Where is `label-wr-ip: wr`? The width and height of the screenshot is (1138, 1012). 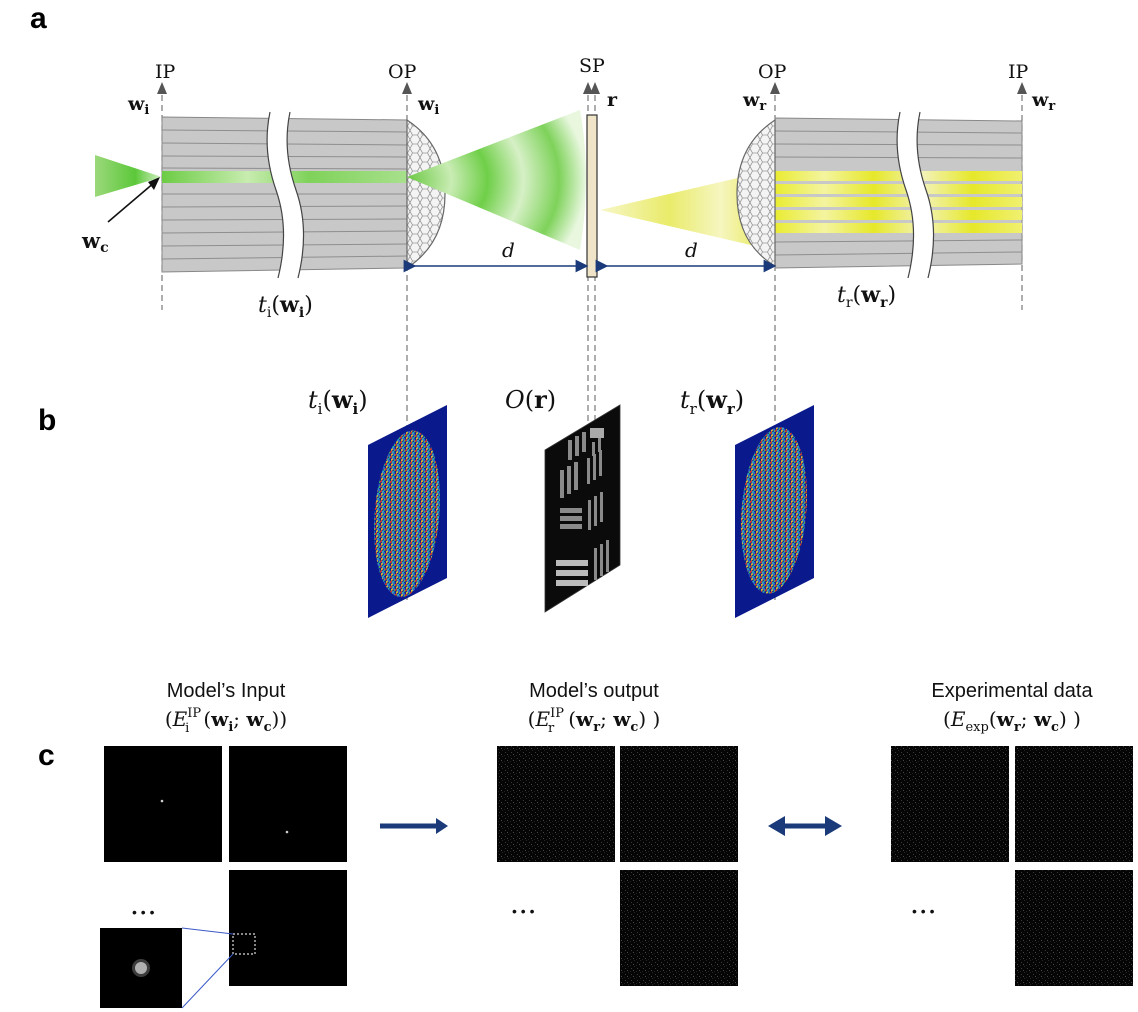
label-wr-ip: wr is located at coordinates (1043, 101).